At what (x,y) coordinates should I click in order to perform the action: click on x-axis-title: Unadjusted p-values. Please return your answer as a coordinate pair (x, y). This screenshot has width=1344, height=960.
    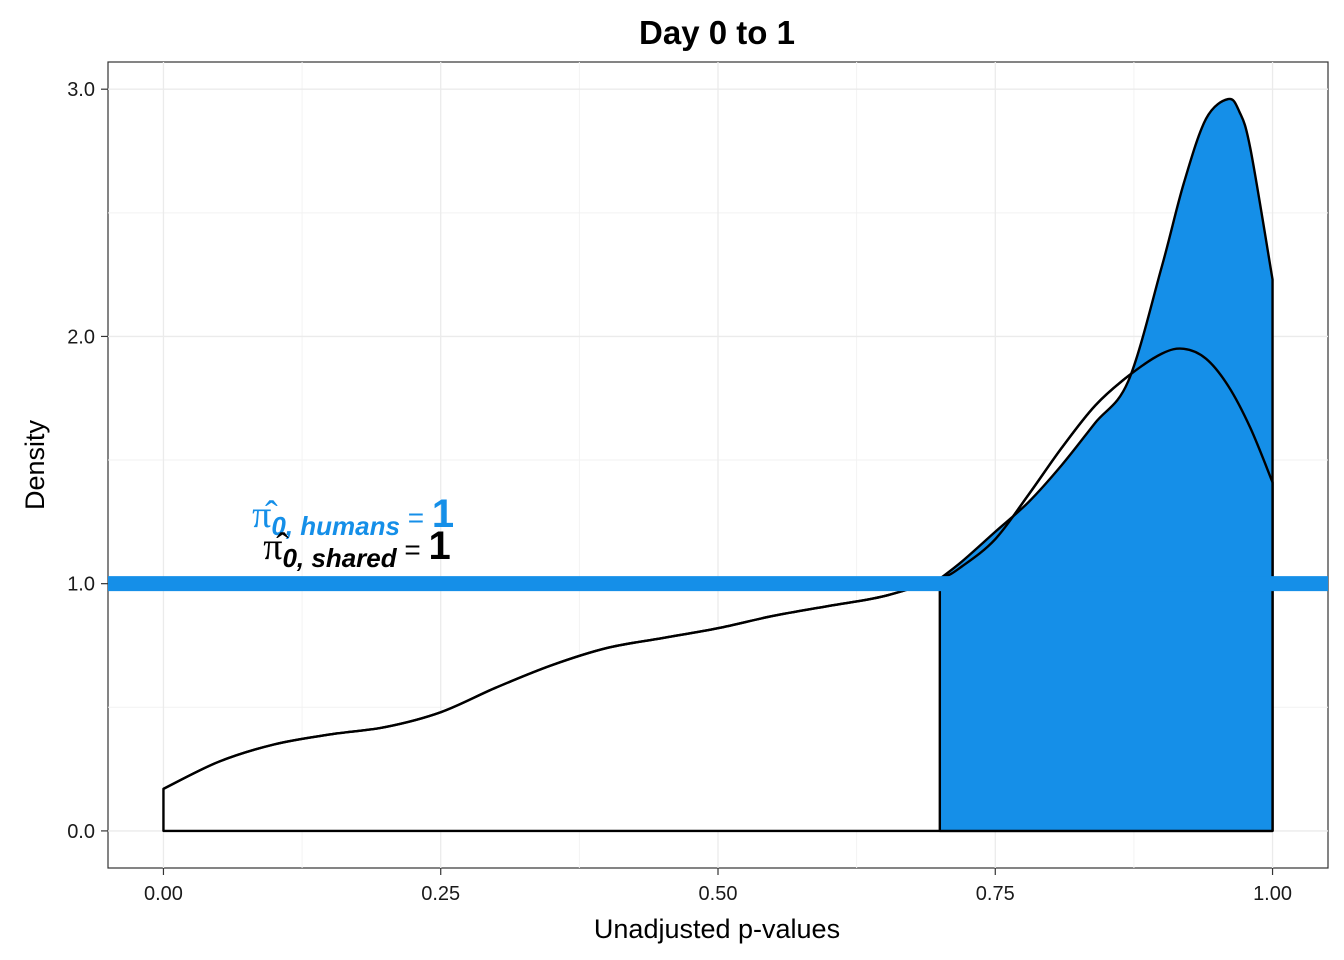
    Looking at the image, I should click on (717, 929).